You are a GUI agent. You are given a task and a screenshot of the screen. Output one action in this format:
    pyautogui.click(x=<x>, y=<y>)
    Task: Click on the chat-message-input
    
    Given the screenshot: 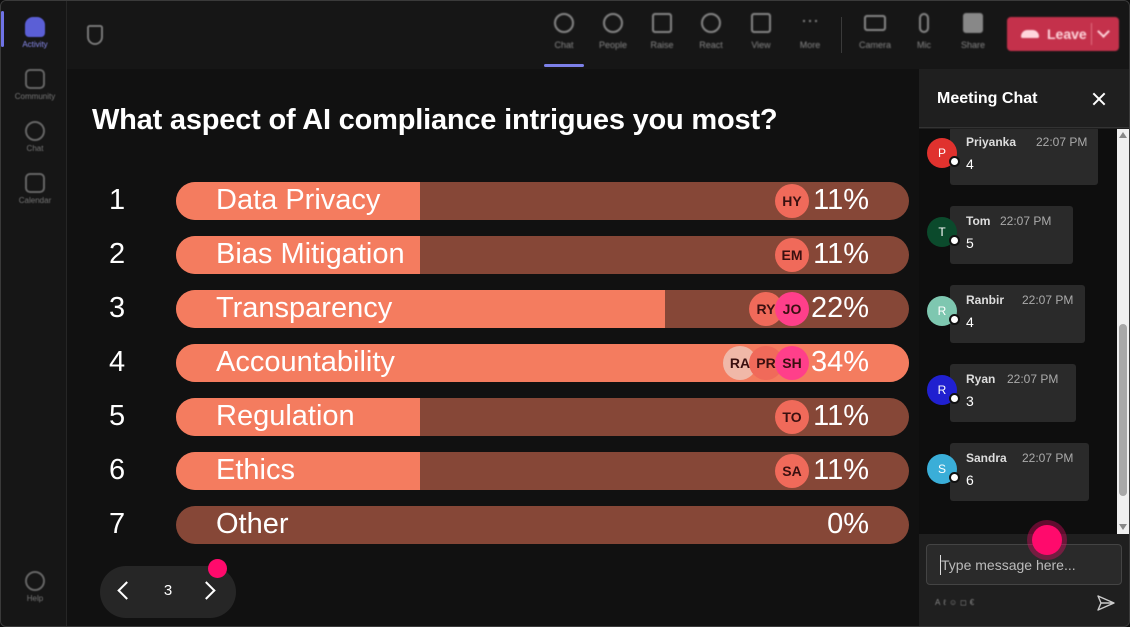 What is the action you would take?
    pyautogui.click(x=1026, y=565)
    